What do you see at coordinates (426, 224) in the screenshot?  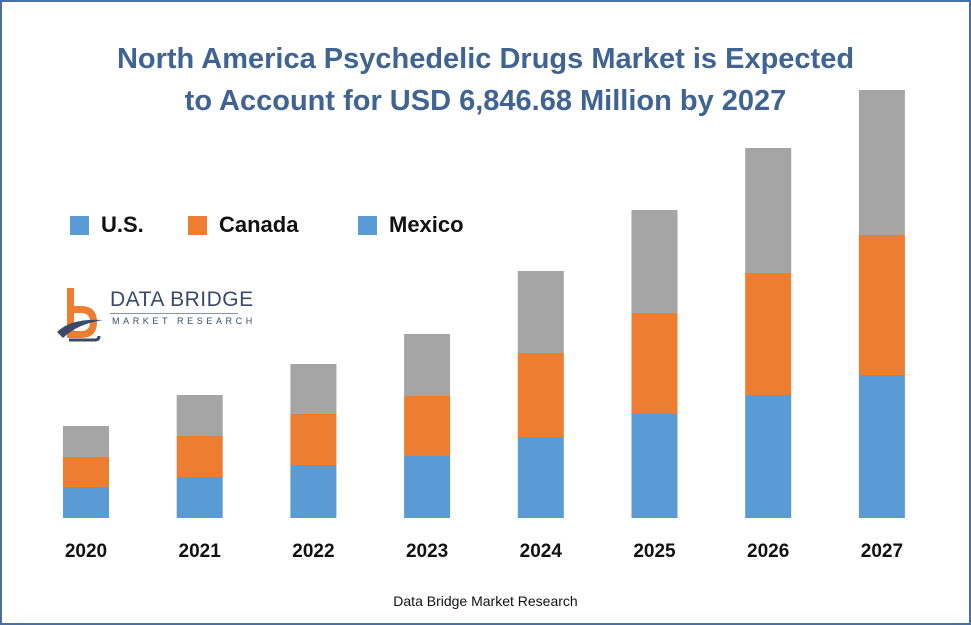 I see `legend-label-mexico: Mexico` at bounding box center [426, 224].